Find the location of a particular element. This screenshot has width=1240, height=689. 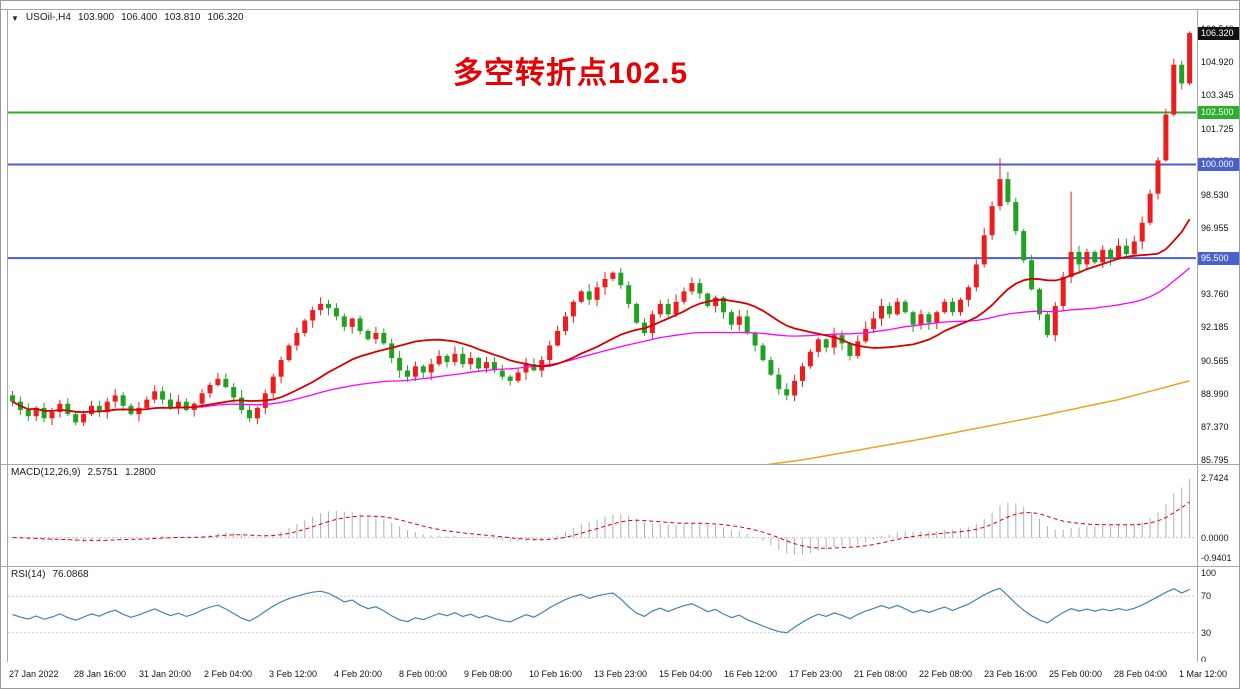

rsi-name-label: RSI(14) is located at coordinates (28, 574).